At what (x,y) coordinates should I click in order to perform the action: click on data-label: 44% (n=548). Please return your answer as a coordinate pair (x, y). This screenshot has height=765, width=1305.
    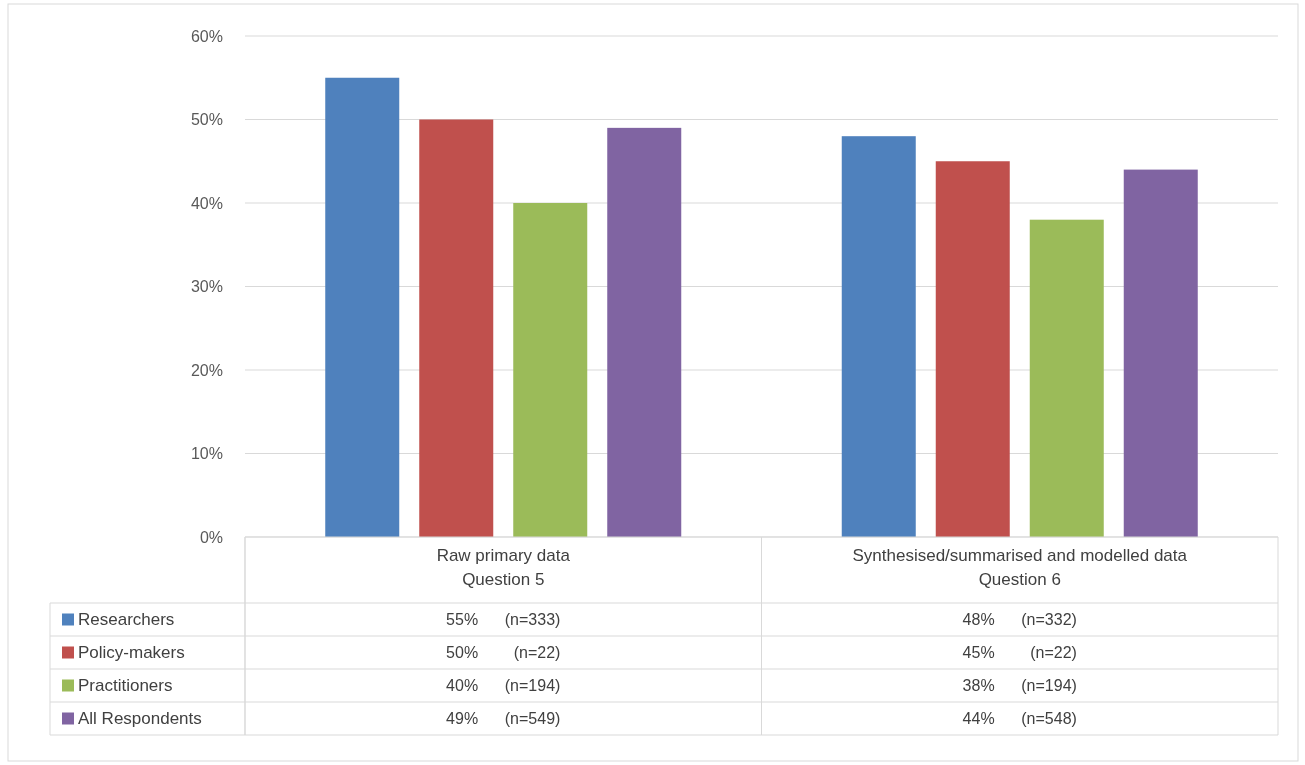
    Looking at the image, I should click on (1019, 719).